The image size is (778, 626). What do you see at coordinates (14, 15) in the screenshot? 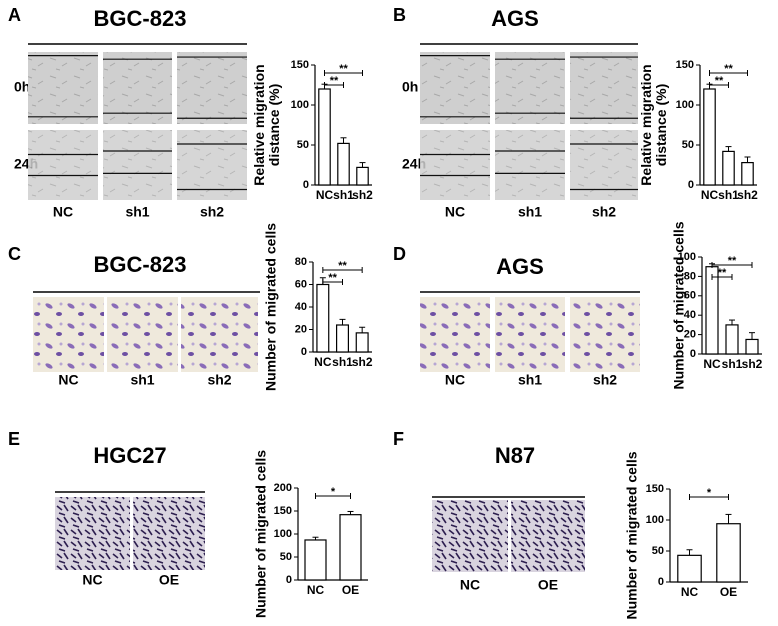
I see `panel-letter: A` at bounding box center [14, 15].